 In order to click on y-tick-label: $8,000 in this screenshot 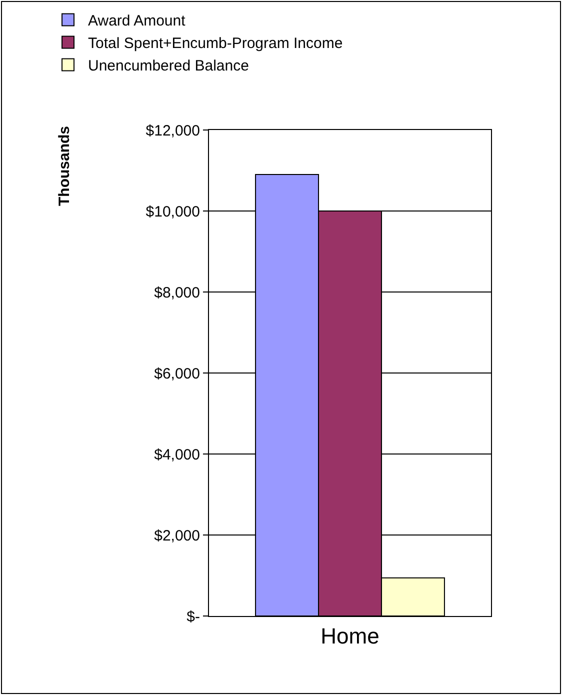, I will do `click(177, 293)`.